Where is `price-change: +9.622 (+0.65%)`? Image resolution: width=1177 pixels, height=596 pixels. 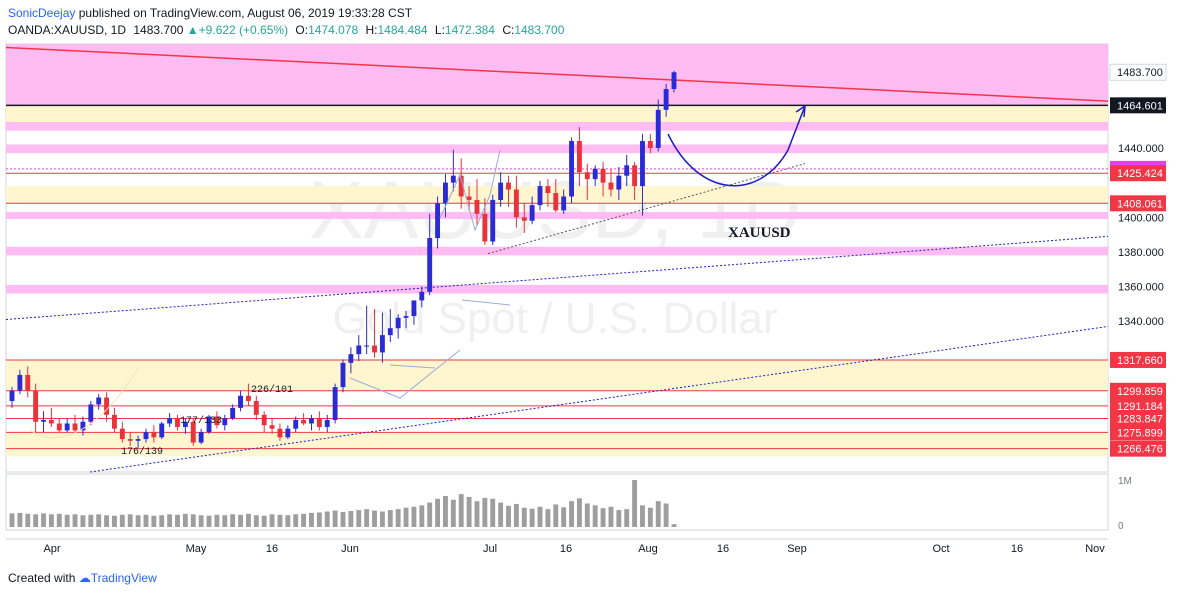 price-change: +9.622 (+0.65%) is located at coordinates (243, 30).